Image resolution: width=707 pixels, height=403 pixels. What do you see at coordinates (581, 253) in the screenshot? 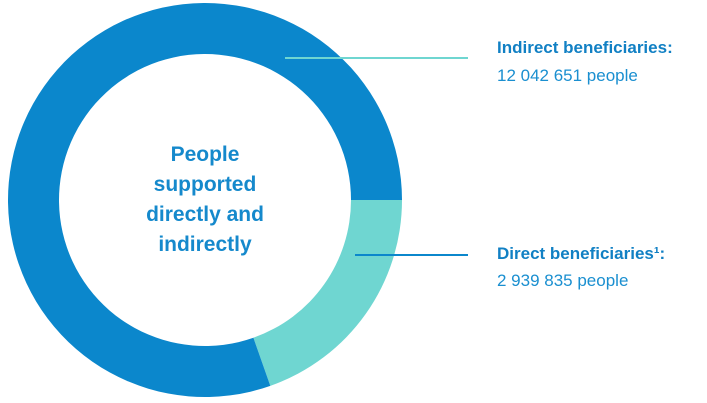
I see `legend-label: Direct beneficiaries¹:` at bounding box center [581, 253].